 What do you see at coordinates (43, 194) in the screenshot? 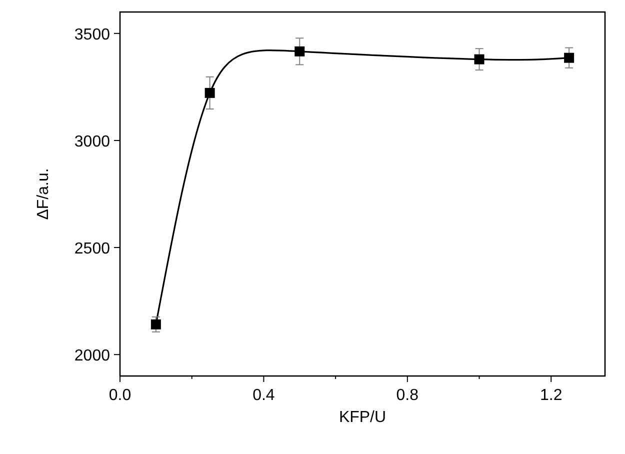
I see `y-axis-title: ΔF/a.u.` at bounding box center [43, 194].